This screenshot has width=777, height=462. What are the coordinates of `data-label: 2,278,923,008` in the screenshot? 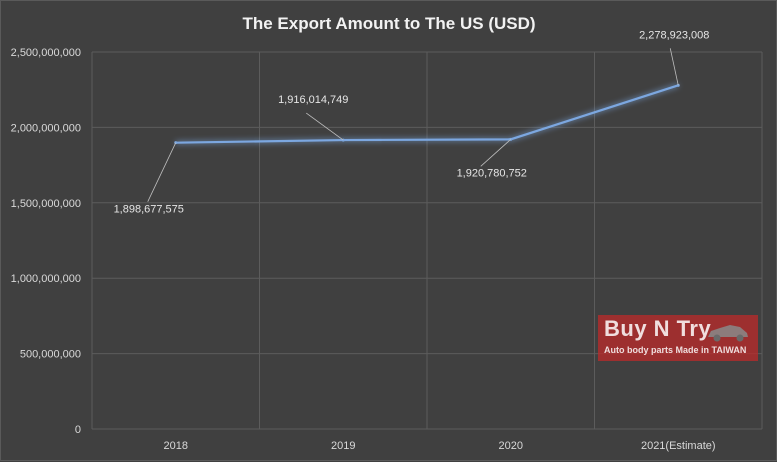 It's located at (674, 35).